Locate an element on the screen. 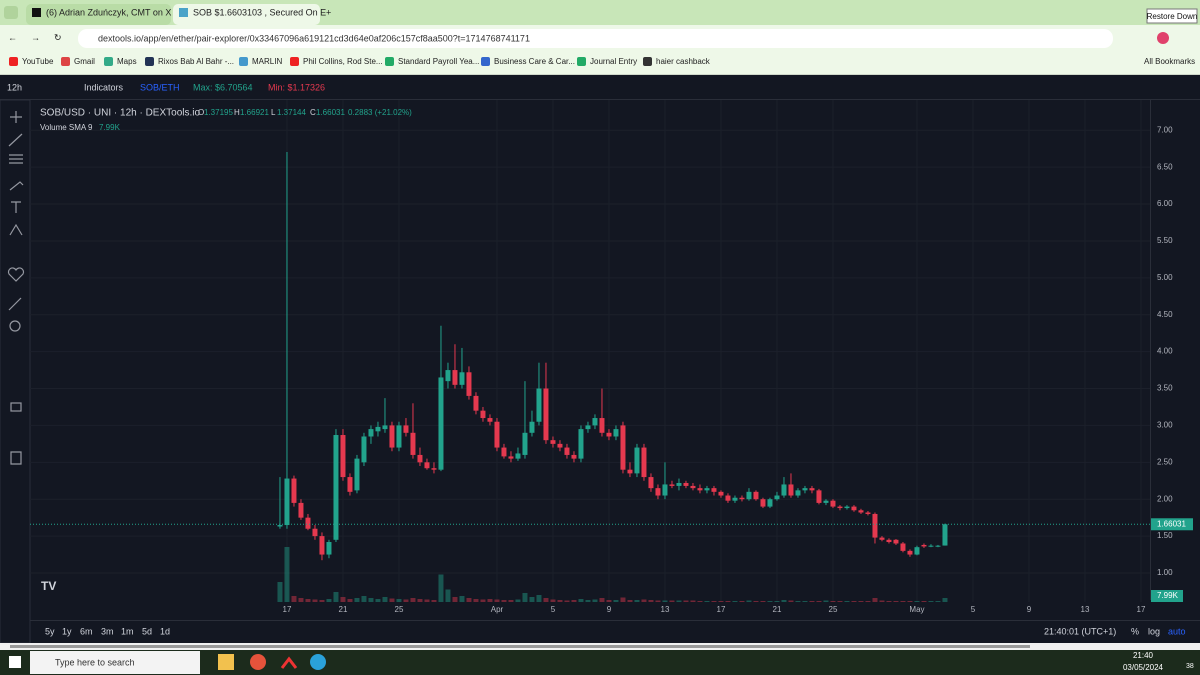 This screenshot has height=675, width=1200. tab is located at coordinates (98, 14).